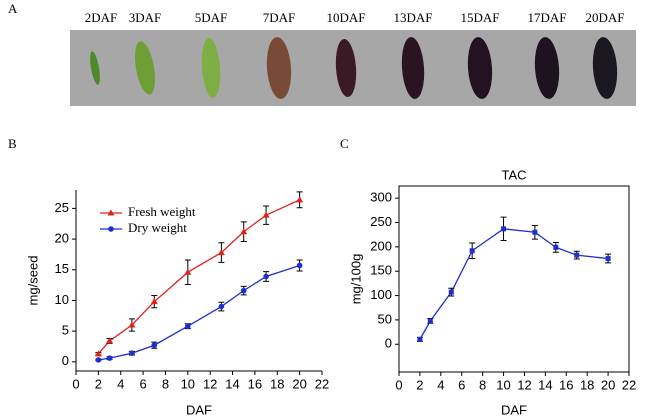  I want to click on y-tick-label: 250, so click(381, 221).